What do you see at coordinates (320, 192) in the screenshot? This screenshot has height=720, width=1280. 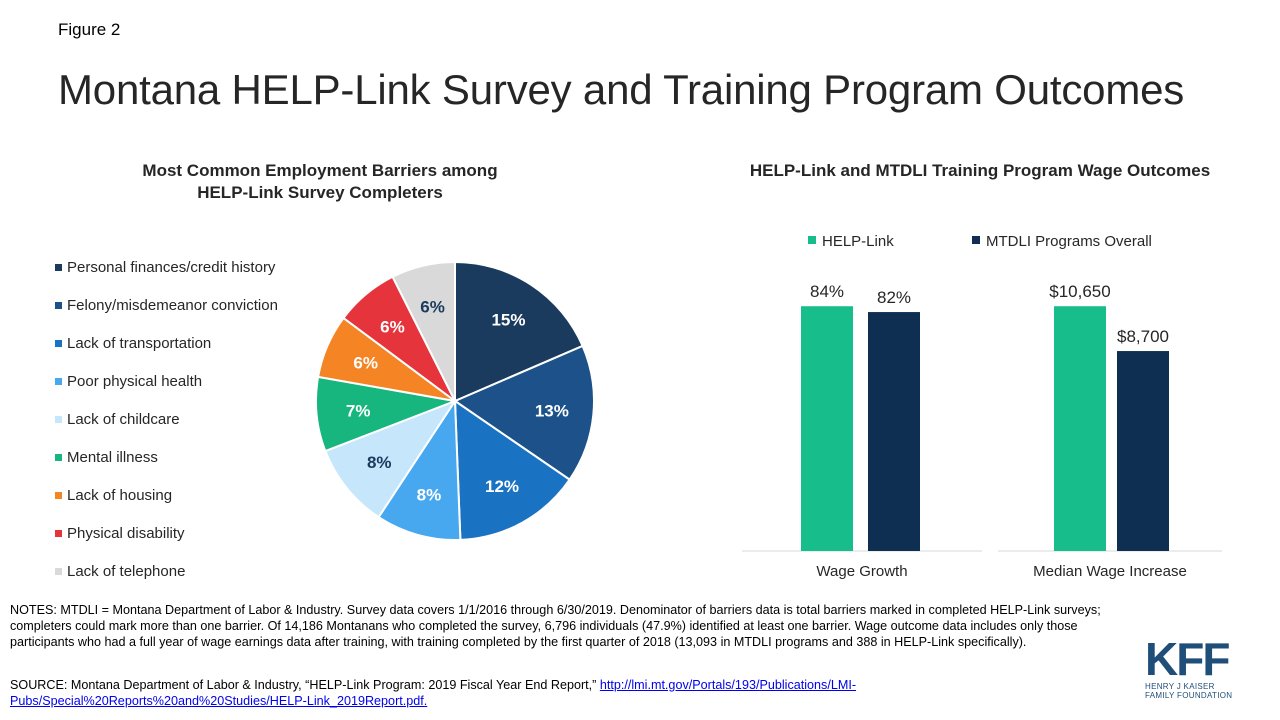 I see `pie-title-line-2: HELP-Link Survey Completers` at bounding box center [320, 192].